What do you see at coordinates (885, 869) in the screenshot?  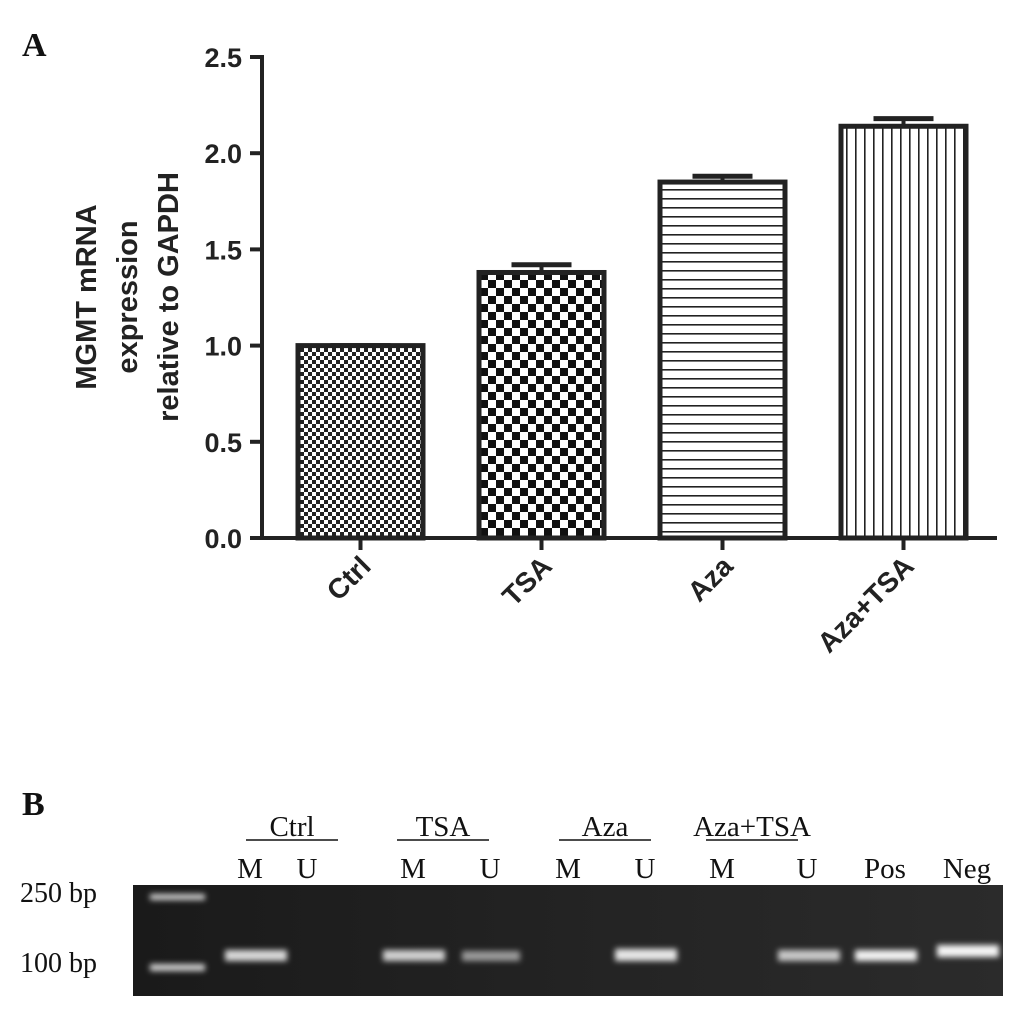 I see `lane-label: Pos` at bounding box center [885, 869].